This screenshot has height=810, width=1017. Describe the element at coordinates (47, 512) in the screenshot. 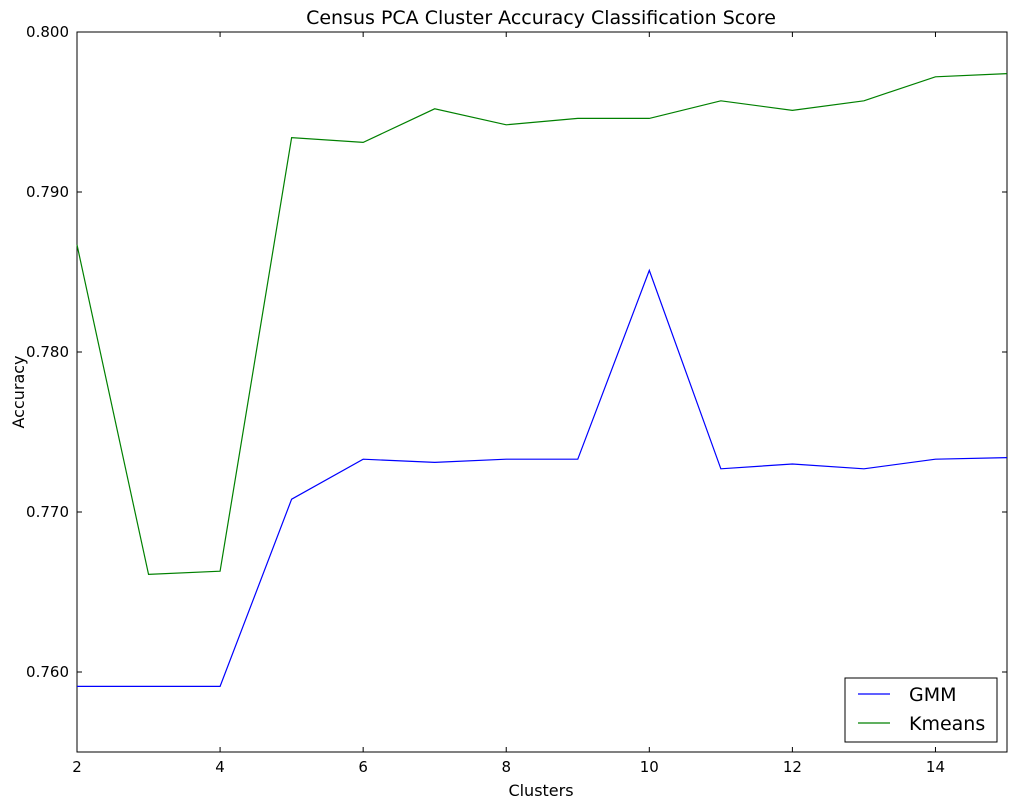

I see `y-tick-label: 0.770` at that location.